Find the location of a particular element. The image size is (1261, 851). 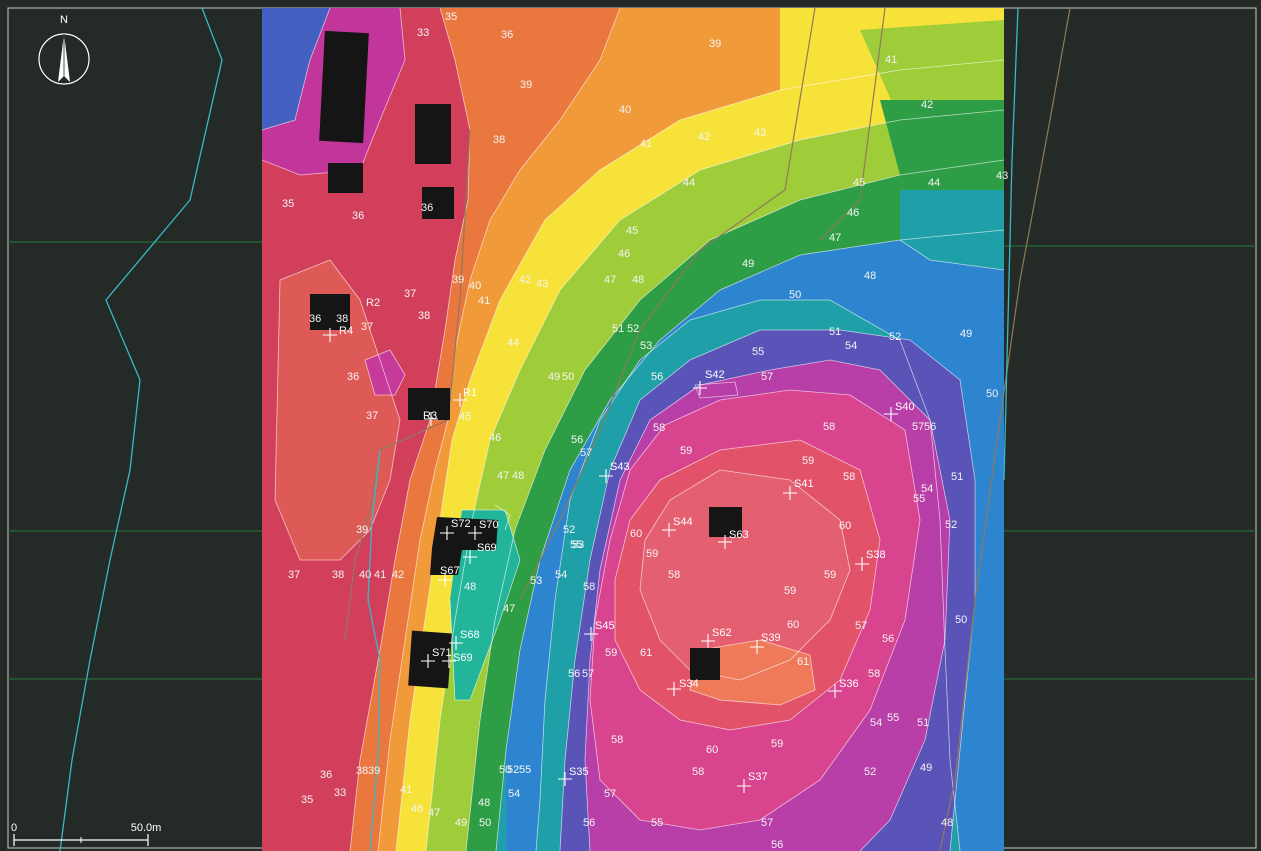

station-marker: S67 is located at coordinates (449, 576).